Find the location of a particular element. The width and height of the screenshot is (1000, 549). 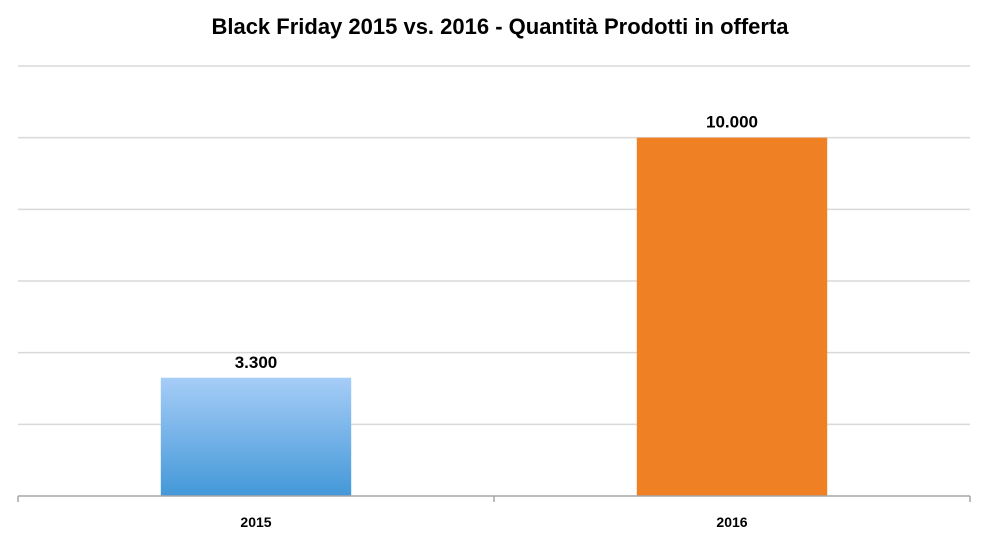

x-tick-label-2015: 2015 is located at coordinates (255, 522).